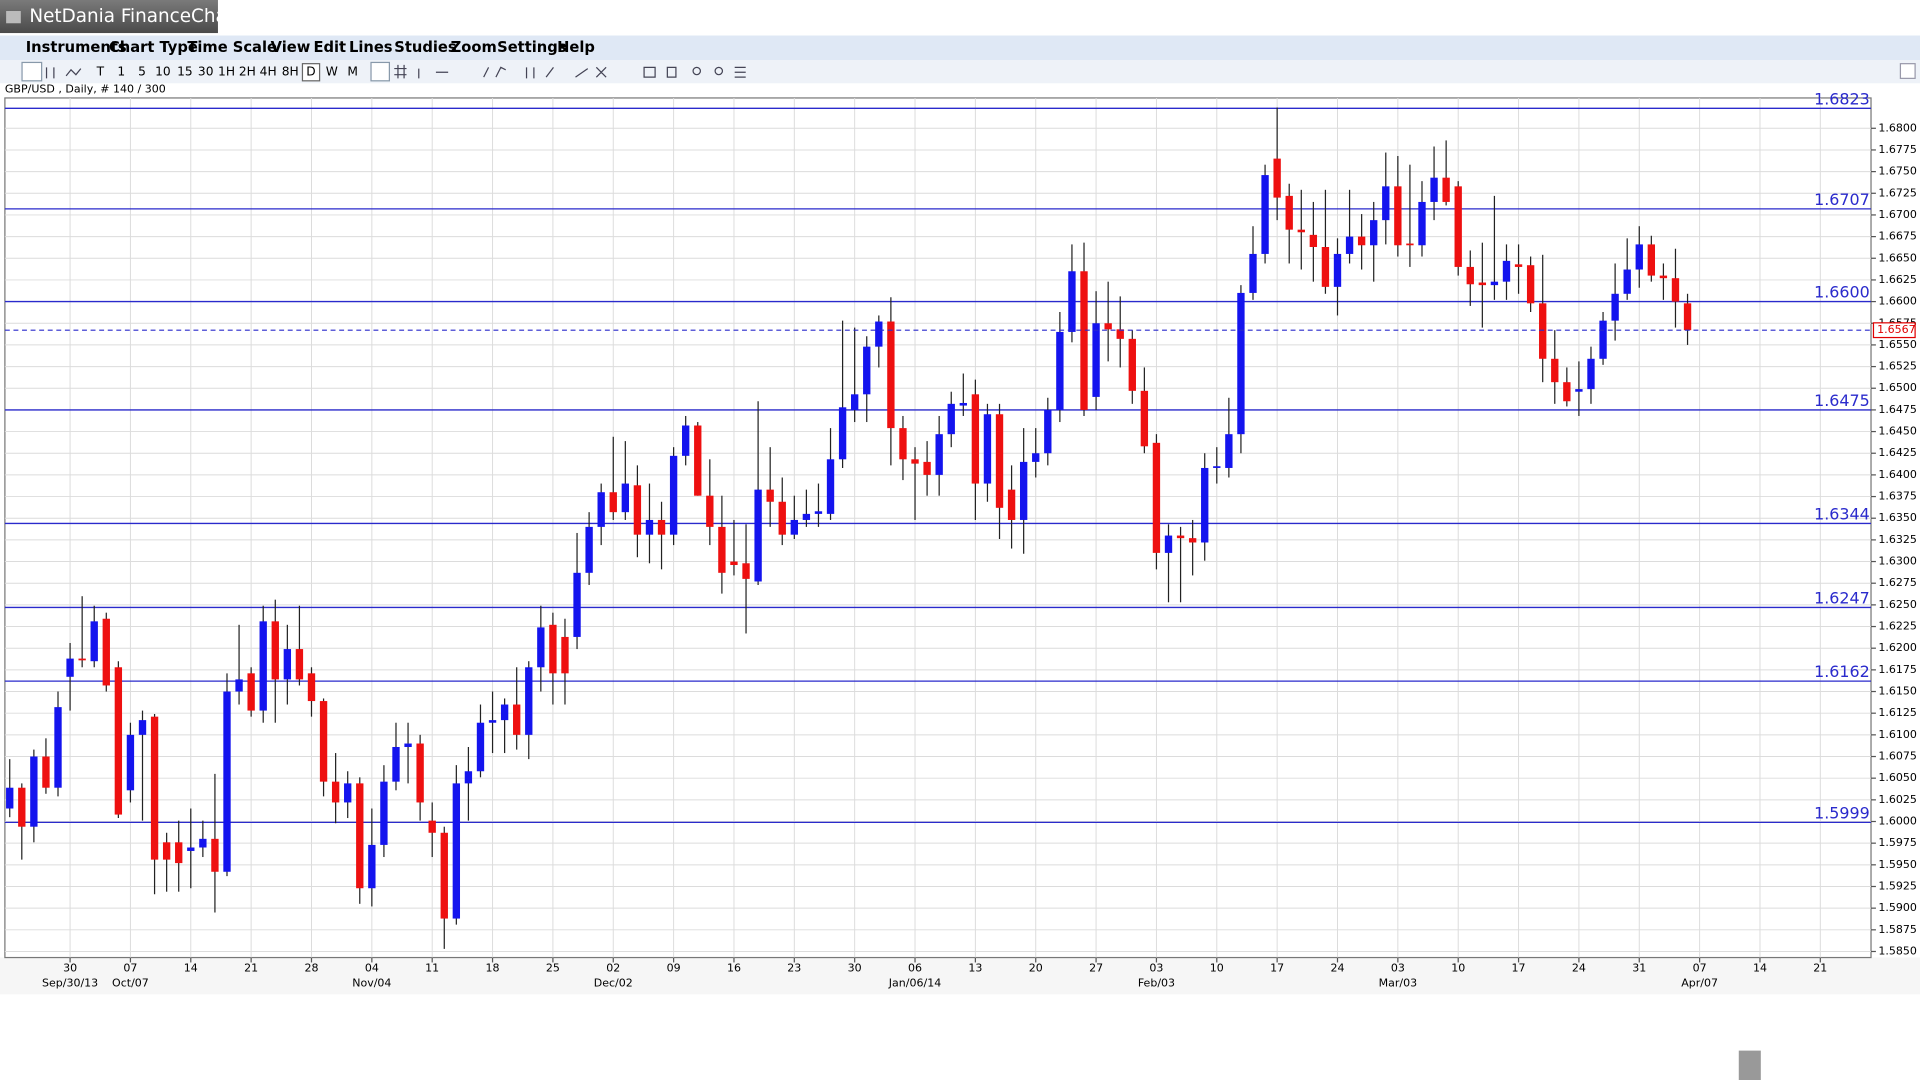  What do you see at coordinates (1096, 968) in the screenshot?
I see `x-tick-label: 27` at bounding box center [1096, 968].